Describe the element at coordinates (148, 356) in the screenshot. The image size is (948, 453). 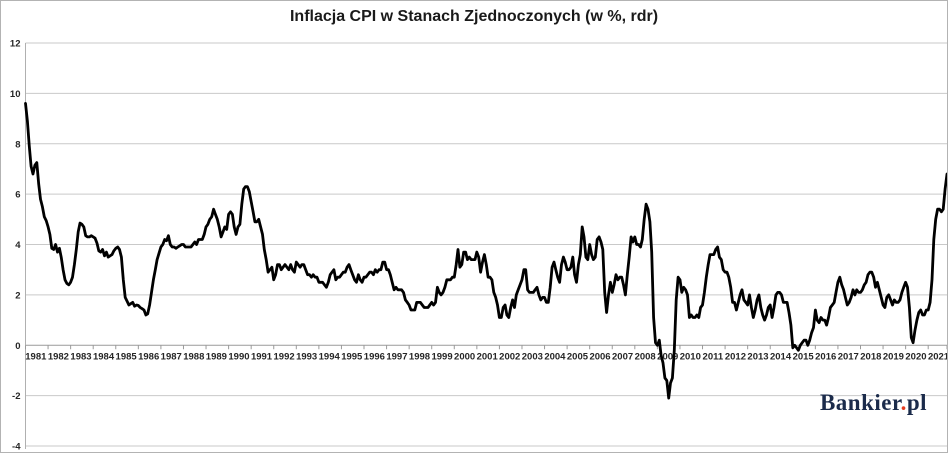
I see `x-tick-label: 1986` at that location.